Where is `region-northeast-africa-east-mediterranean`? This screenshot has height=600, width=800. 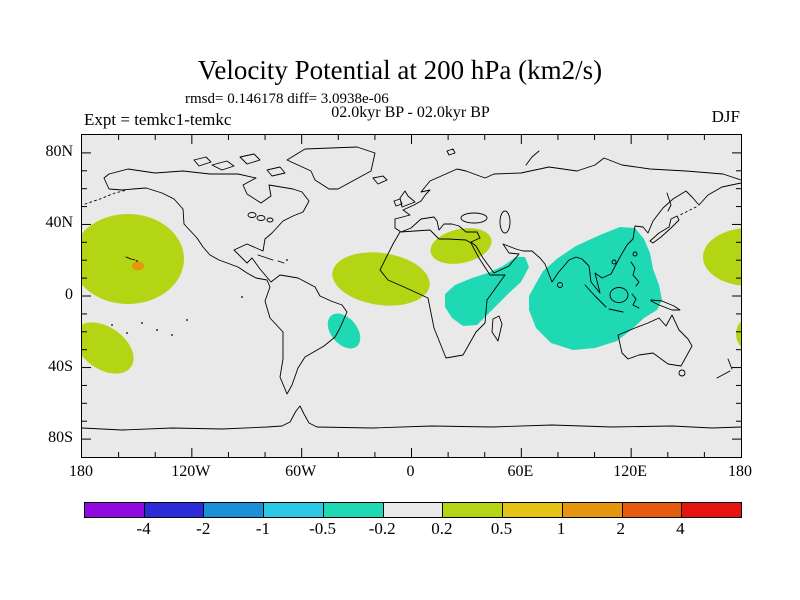
region-northeast-africa-east-mediterranean is located at coordinates (461, 246).